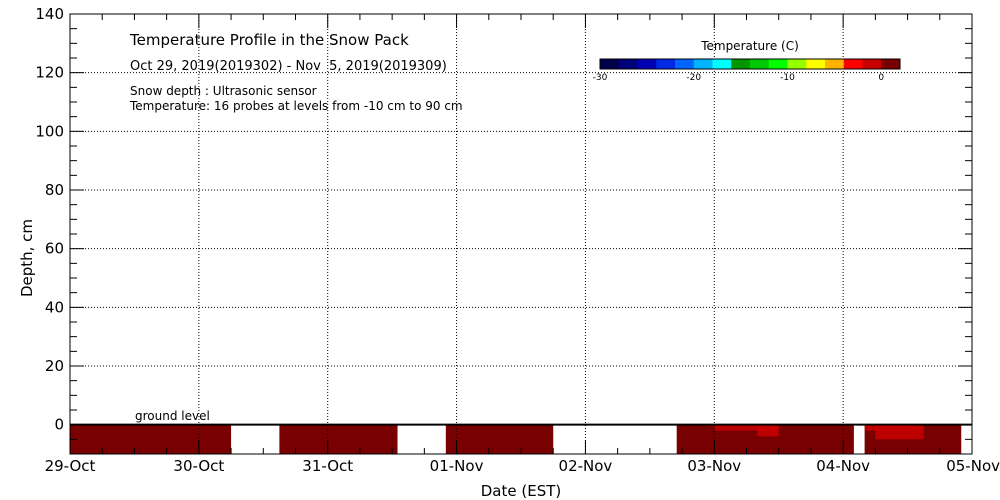 This screenshot has width=1000, height=500. Describe the element at coordinates (714, 466) in the screenshot. I see `x-tick-label: 03-Nov` at that location.